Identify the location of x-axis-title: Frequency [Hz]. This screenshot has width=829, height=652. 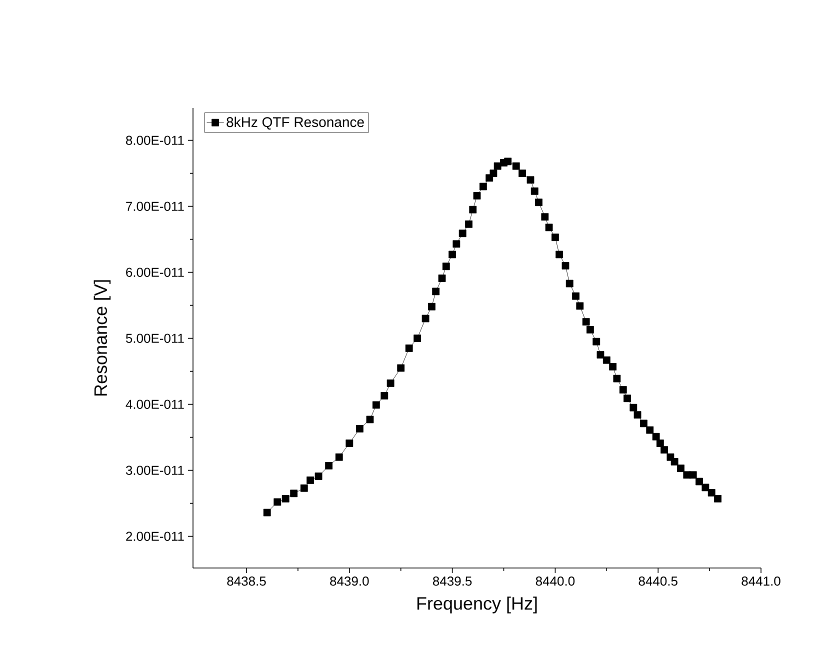
(477, 605).